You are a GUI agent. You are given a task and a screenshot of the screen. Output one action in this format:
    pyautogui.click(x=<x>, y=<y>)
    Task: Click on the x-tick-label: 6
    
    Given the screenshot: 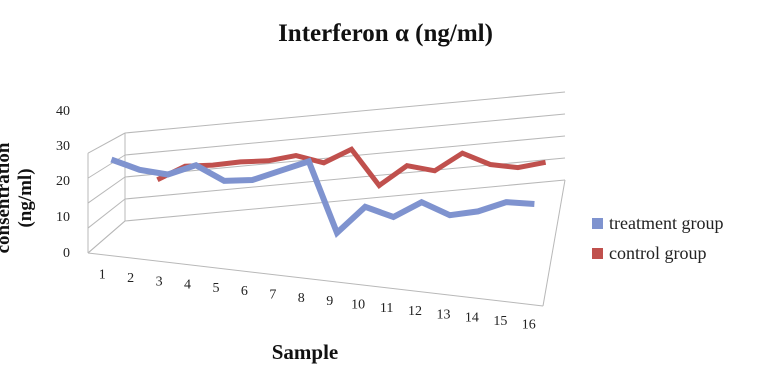 What is the action you would take?
    pyautogui.click(x=244, y=291)
    